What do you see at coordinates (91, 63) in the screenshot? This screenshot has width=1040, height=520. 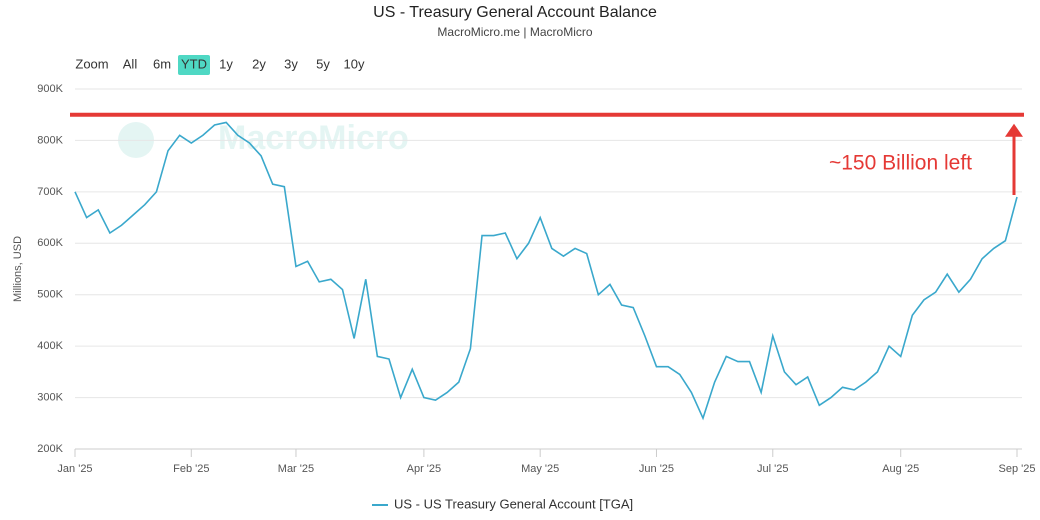 I see `range-label: Zoom` at bounding box center [91, 63].